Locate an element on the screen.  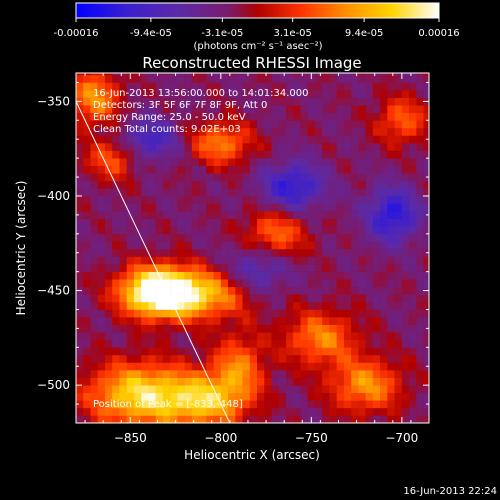
annotation-line: Clean Total counts: 9.02E+03 is located at coordinates (167, 129).